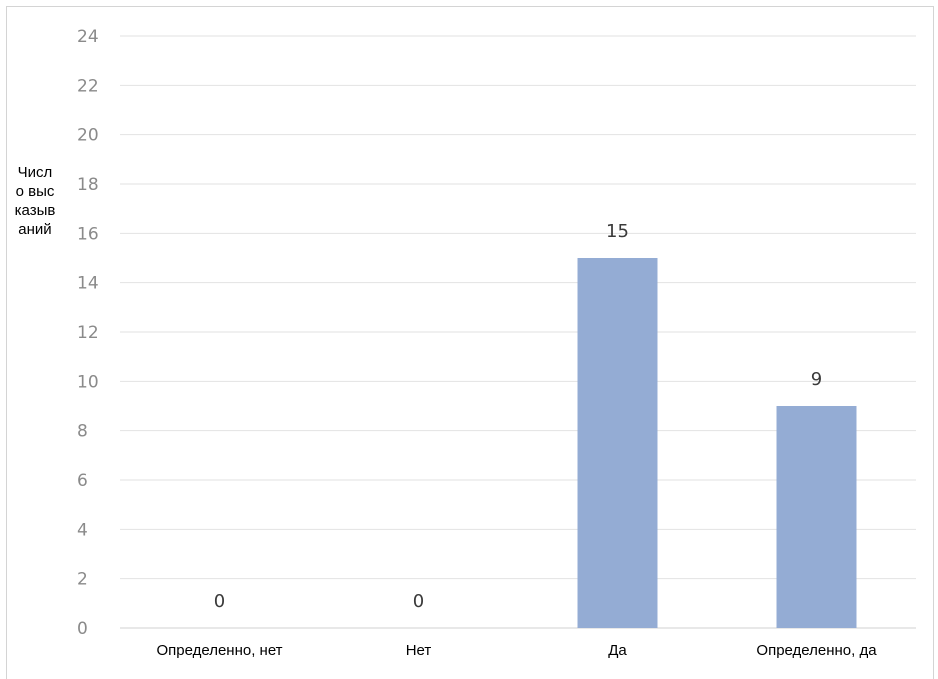  What do you see at coordinates (88, 333) in the screenshot?
I see `y-tick-label: 12` at bounding box center [88, 333].